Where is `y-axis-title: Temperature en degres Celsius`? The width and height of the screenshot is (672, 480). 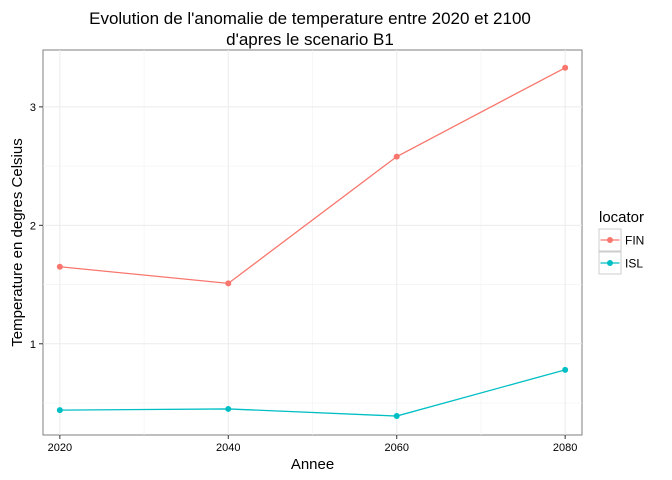 y-axis-title: Temperature en degres Celsius is located at coordinates (17, 242).